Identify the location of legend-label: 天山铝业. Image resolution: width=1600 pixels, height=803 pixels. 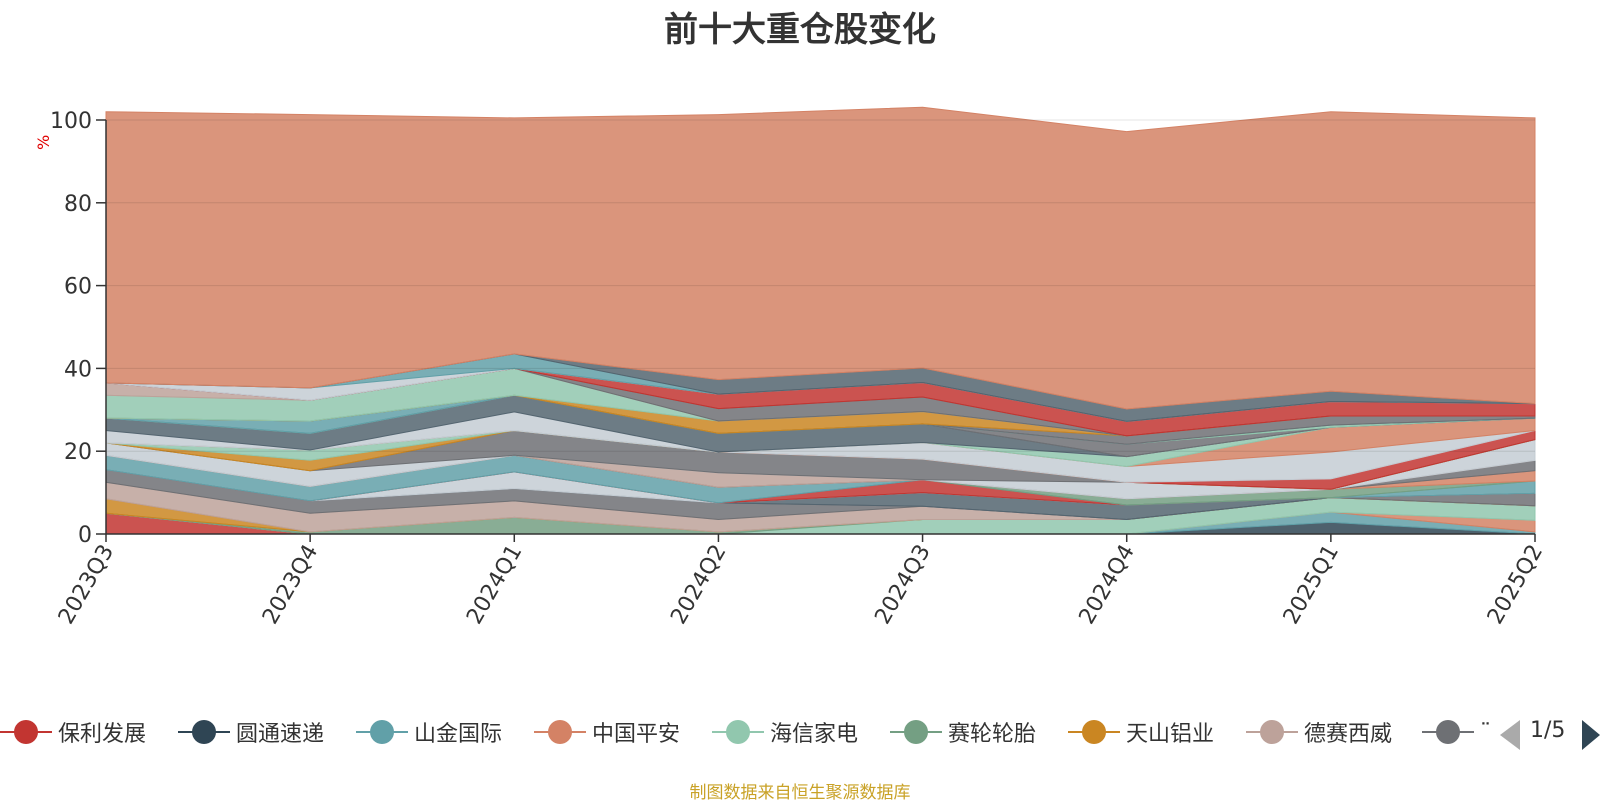
(1170, 734).